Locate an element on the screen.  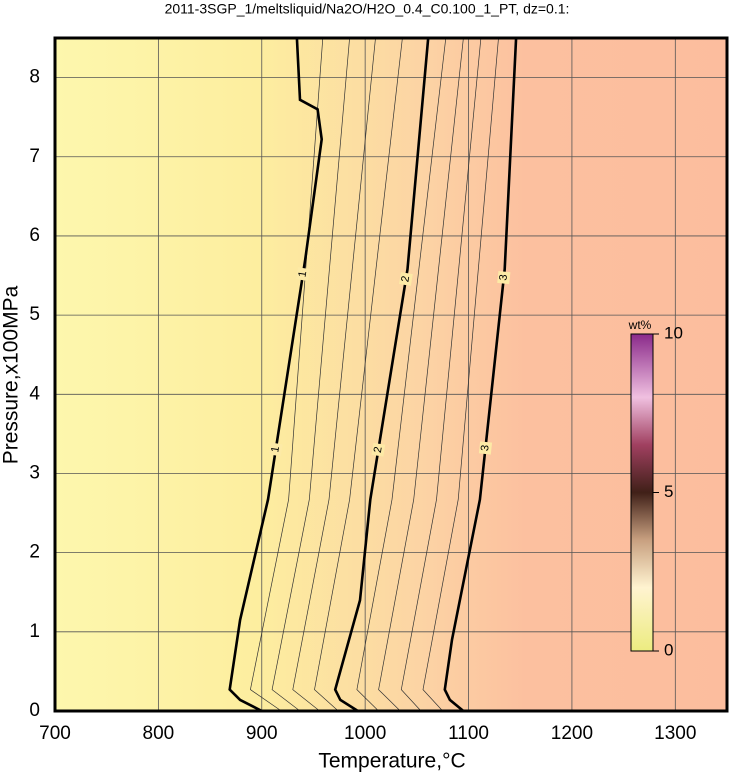
colorbar-tick-label: 0 is located at coordinates (668, 649).